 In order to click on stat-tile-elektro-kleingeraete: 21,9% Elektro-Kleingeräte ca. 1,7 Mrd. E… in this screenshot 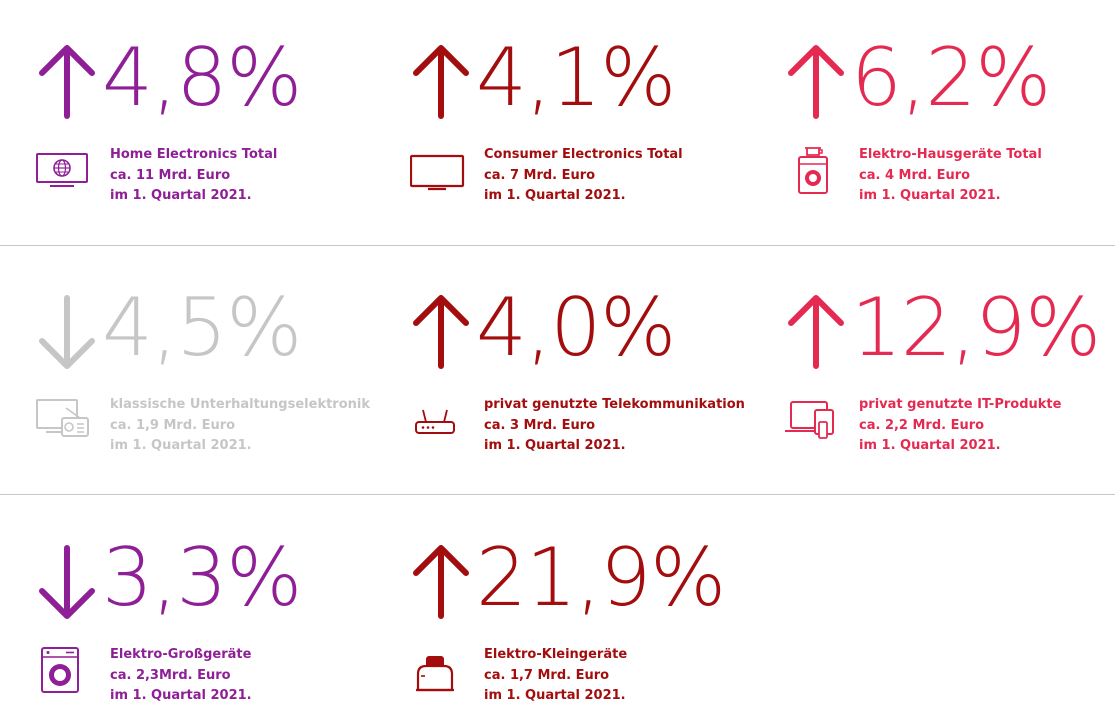, I will do `click(590, 619)`.